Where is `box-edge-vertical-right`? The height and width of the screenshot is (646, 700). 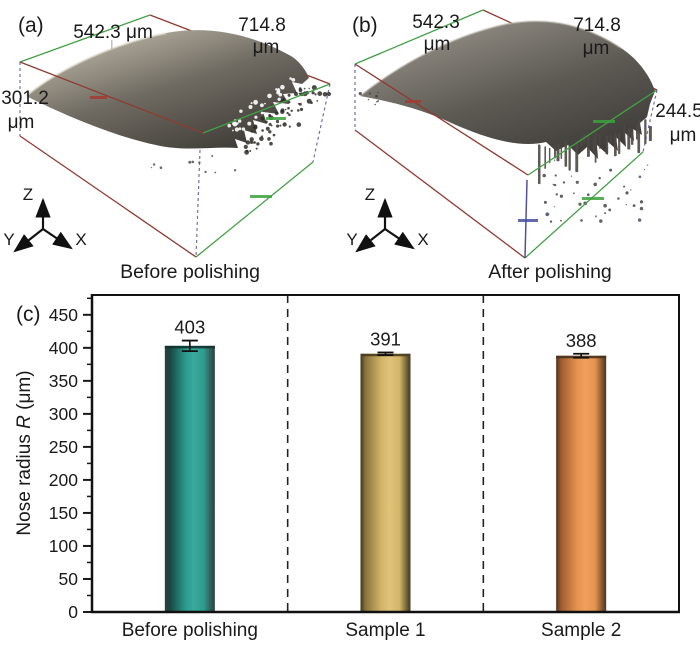 box-edge-vertical-right is located at coordinates (650, 121).